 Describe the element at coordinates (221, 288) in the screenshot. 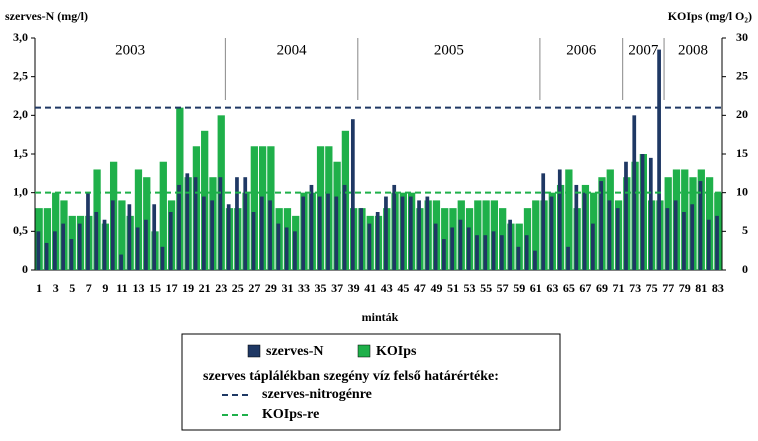

I see `x-tick-label: 23` at that location.